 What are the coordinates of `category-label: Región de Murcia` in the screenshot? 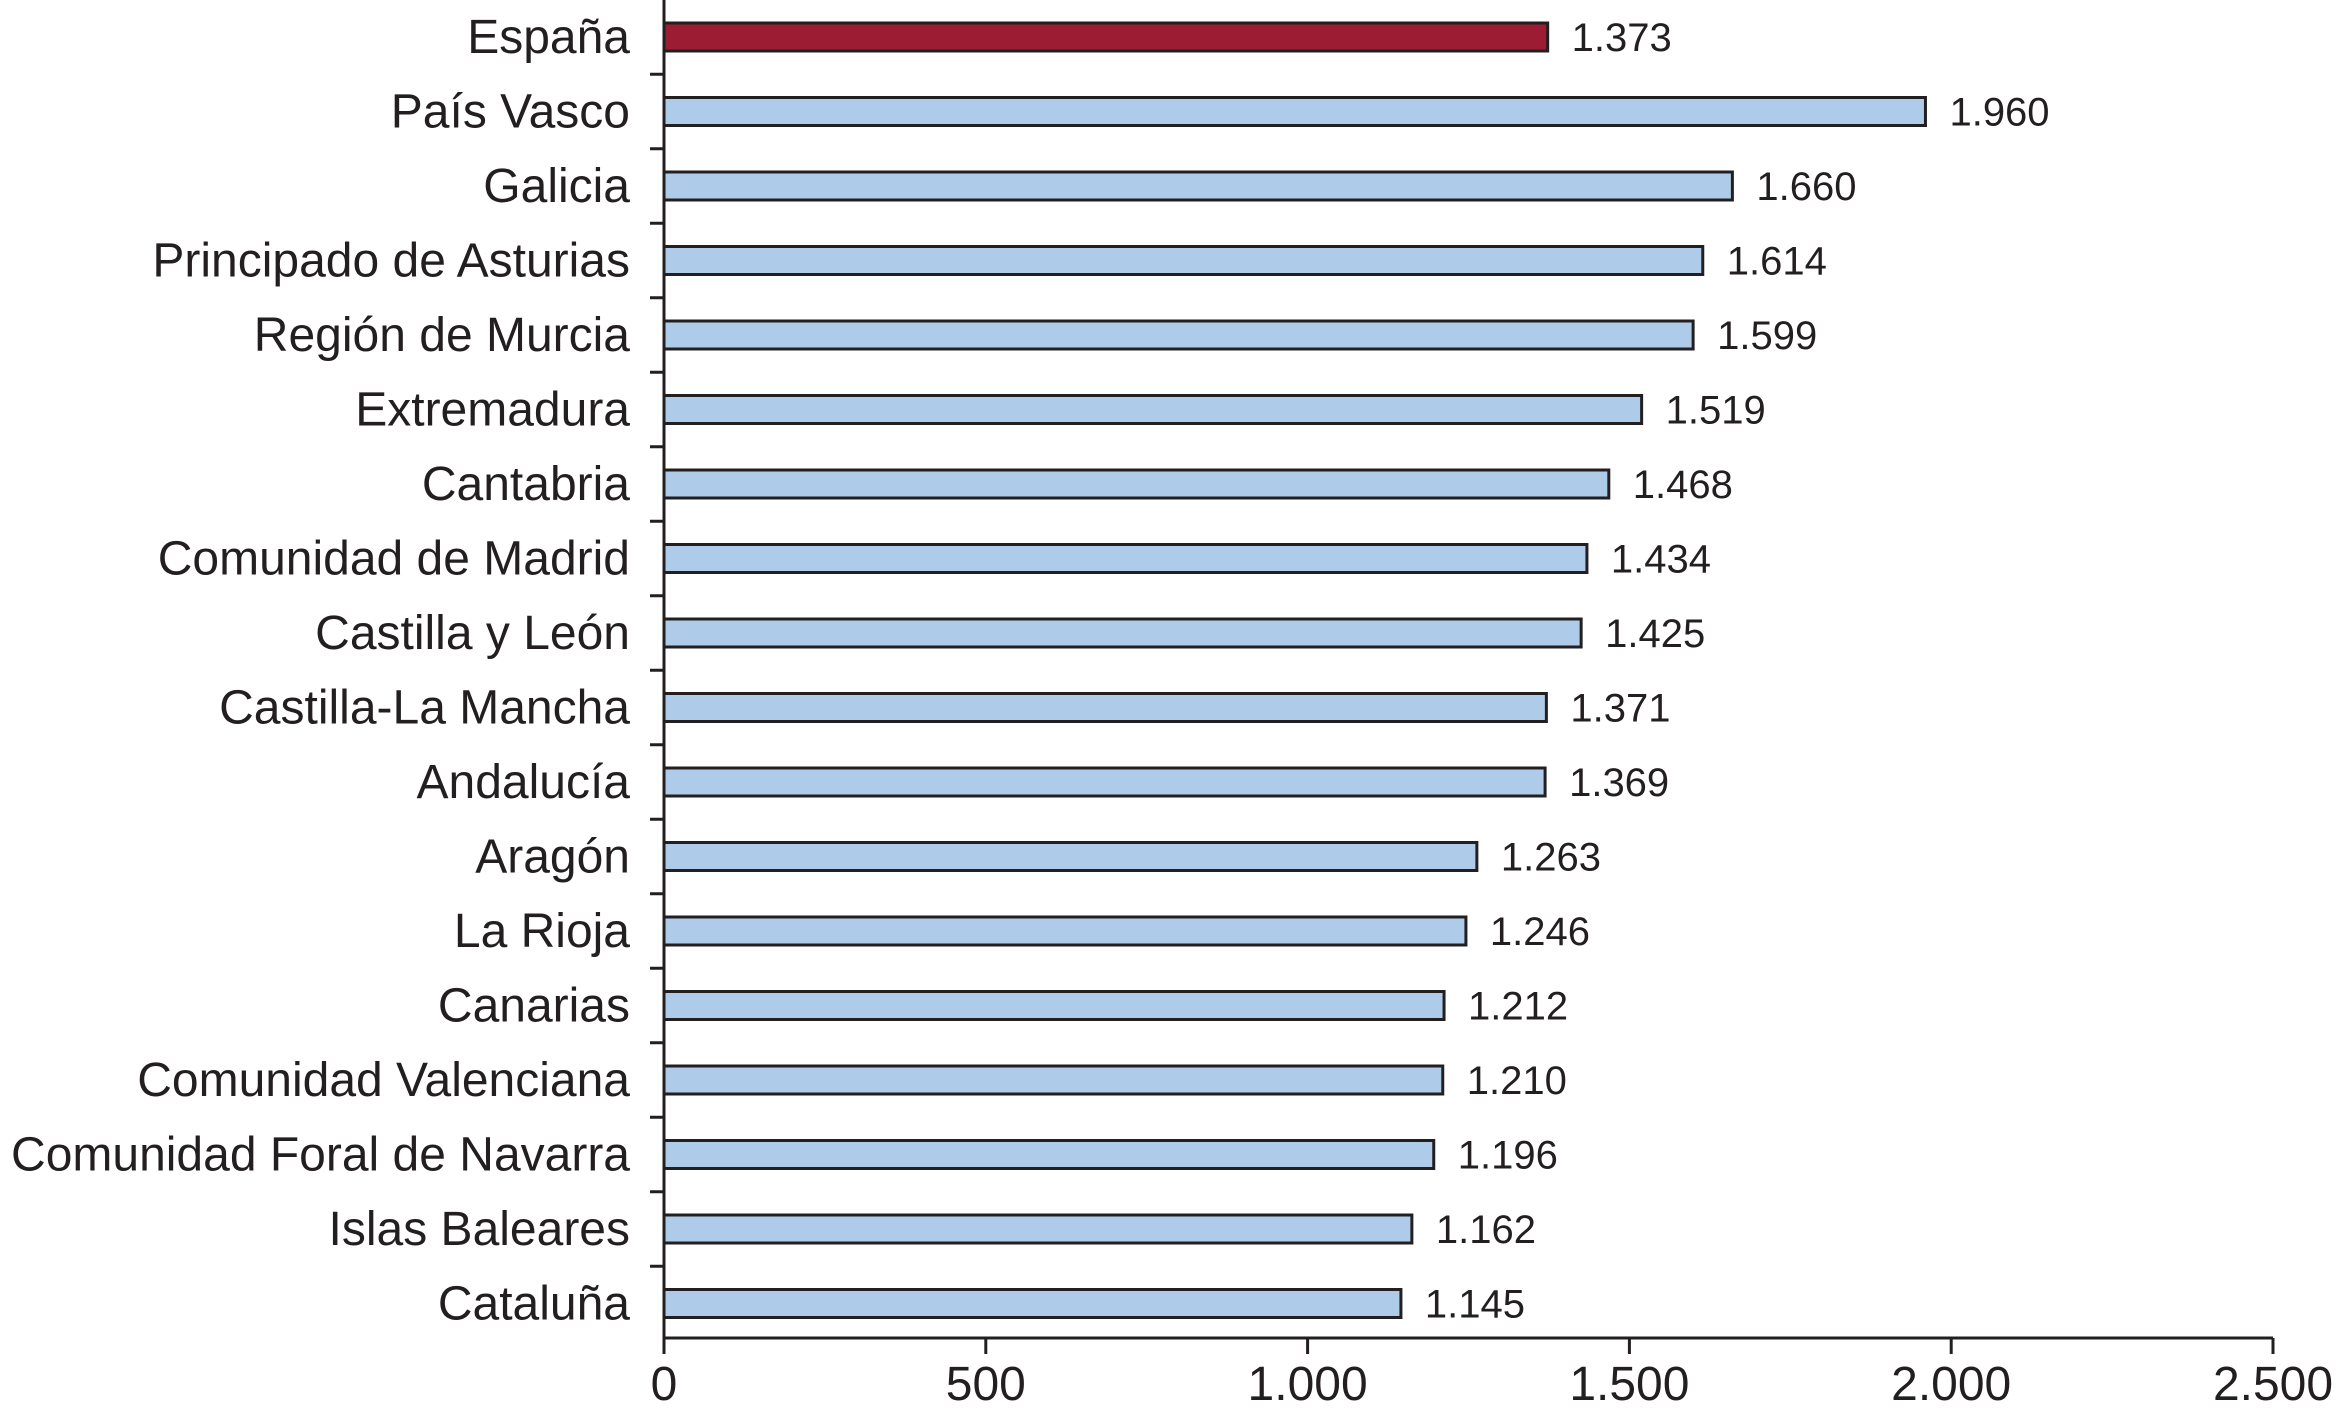 It's located at (442, 335).